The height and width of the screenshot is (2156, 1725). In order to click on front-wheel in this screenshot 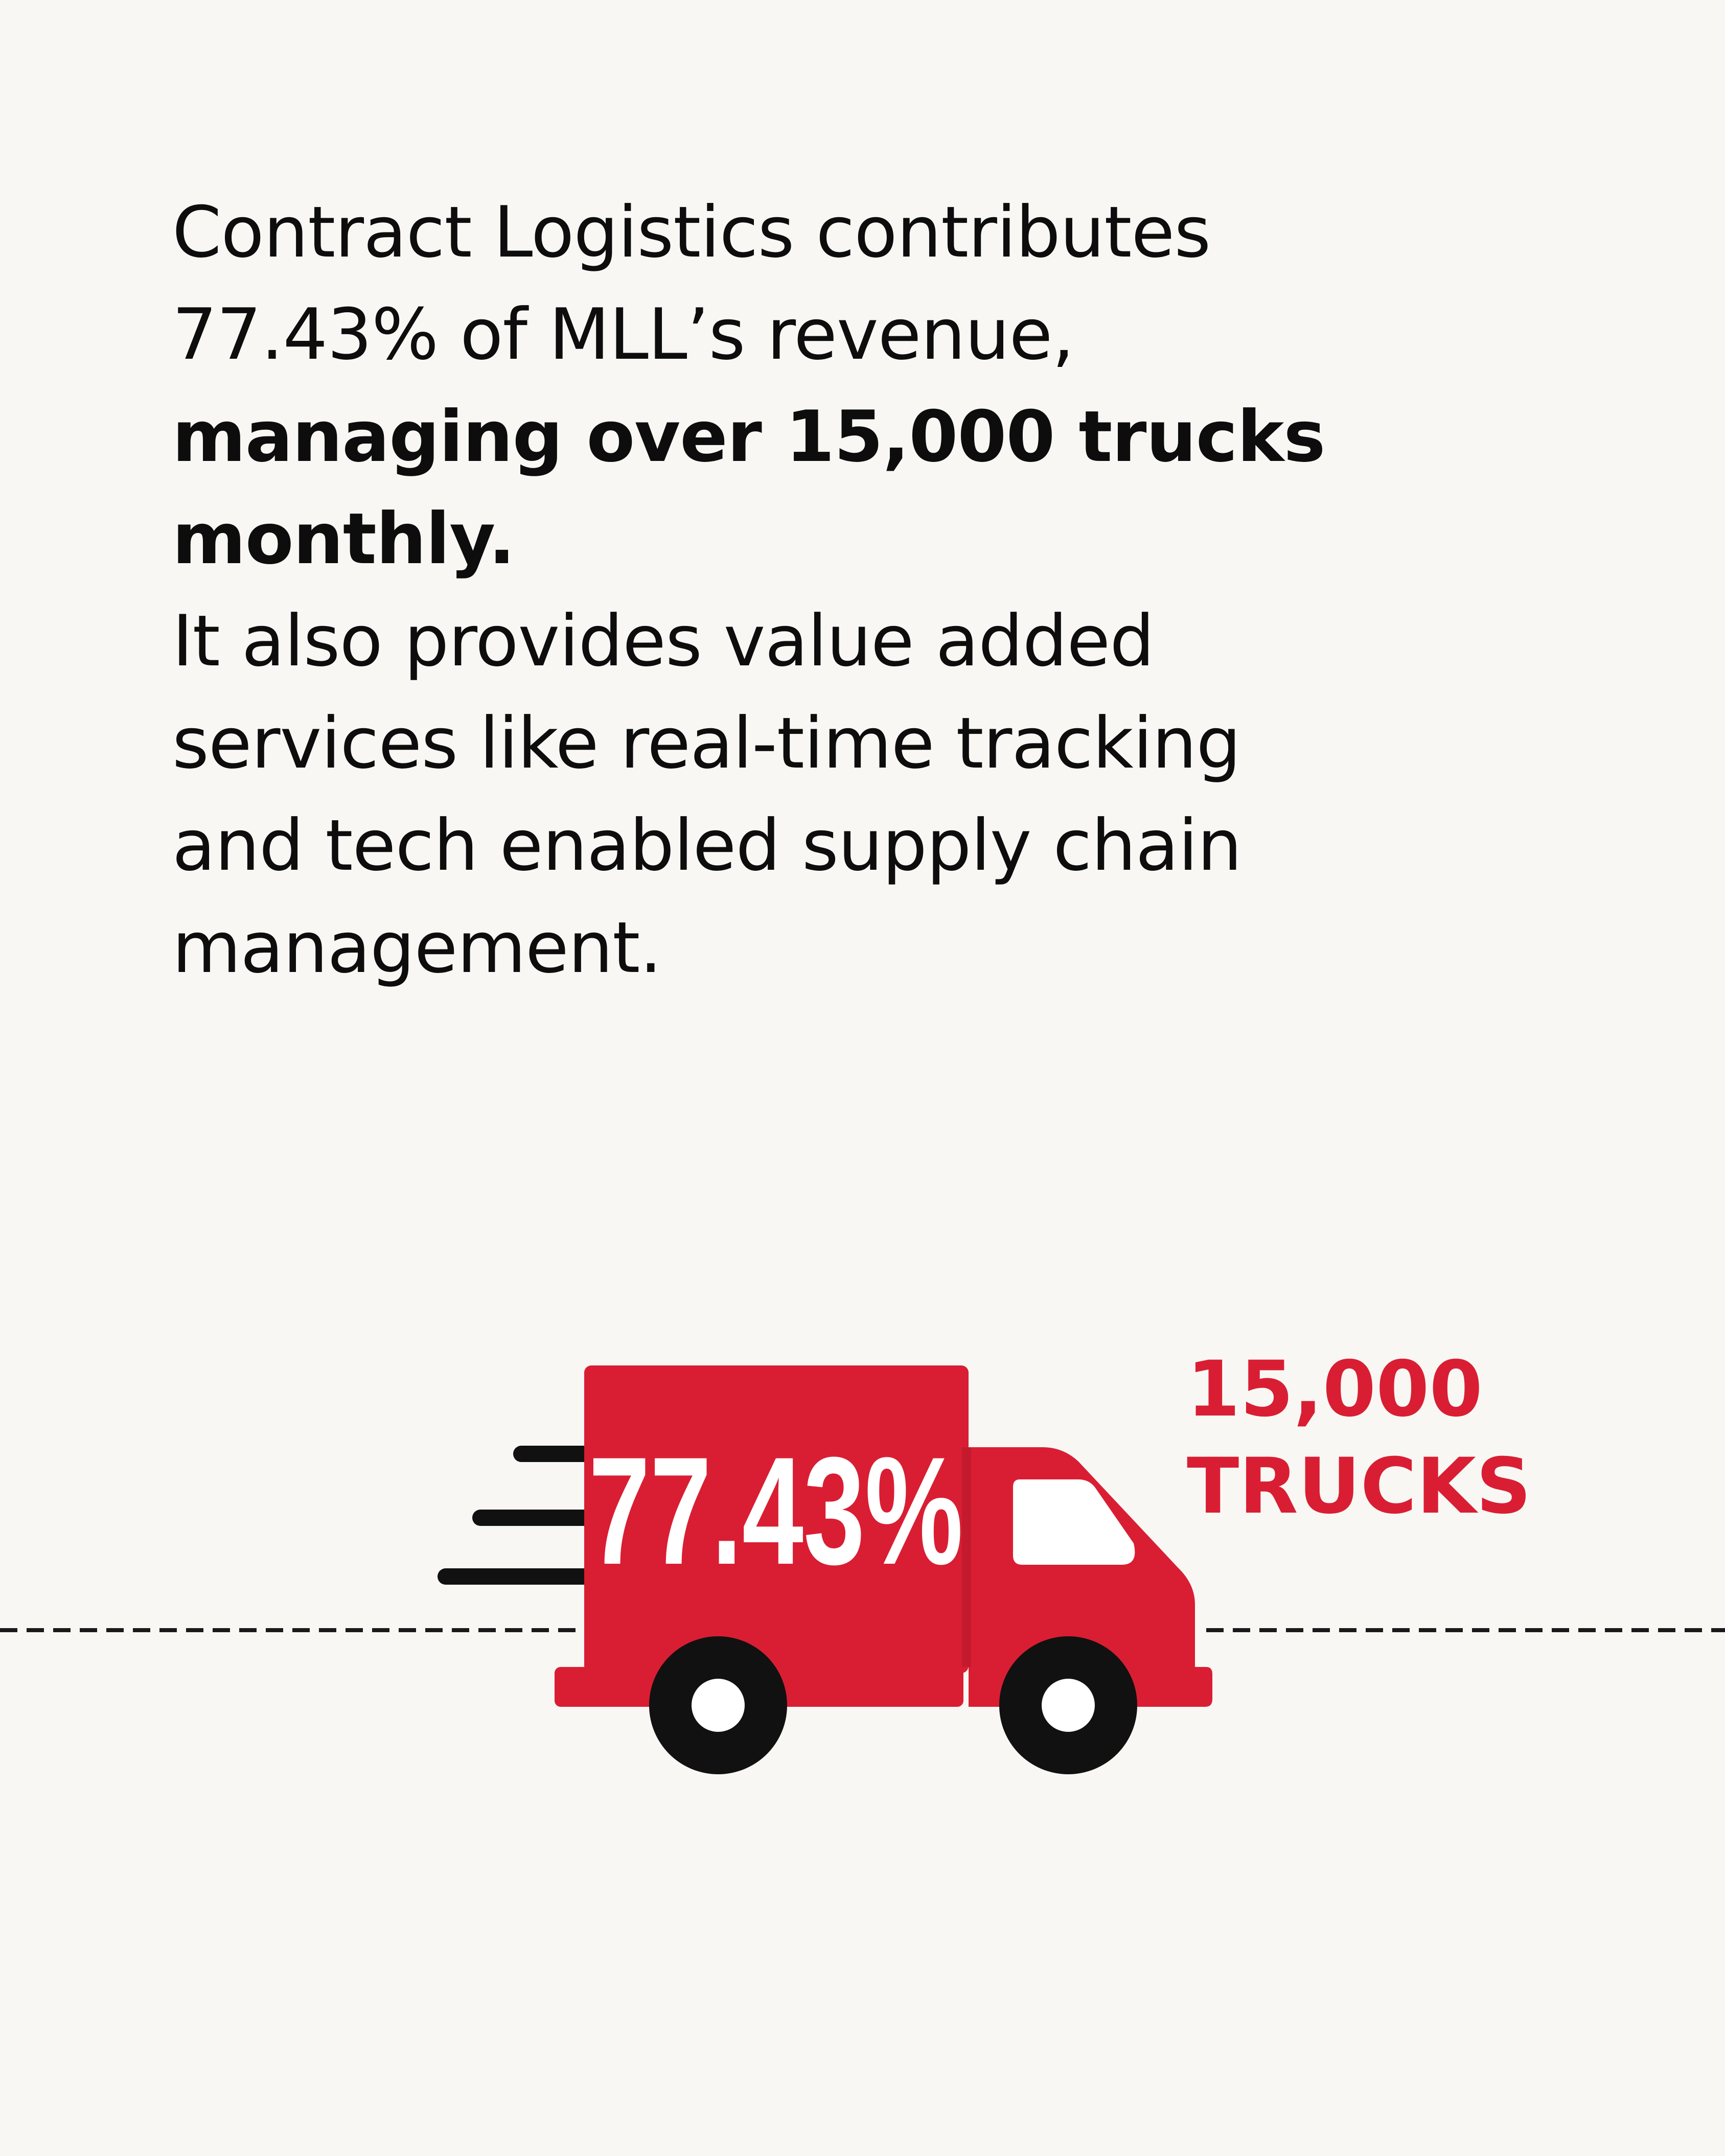, I will do `click(1068, 1705)`.